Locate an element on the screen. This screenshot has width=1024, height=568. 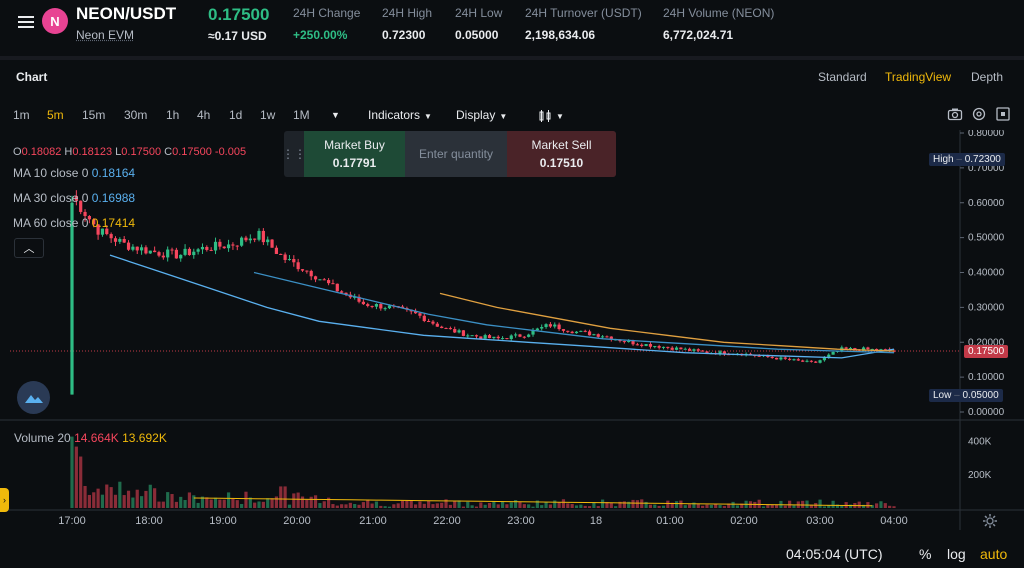
volume-legend: Volume 20 14.664K 13.692K is located at coordinates (90, 438).